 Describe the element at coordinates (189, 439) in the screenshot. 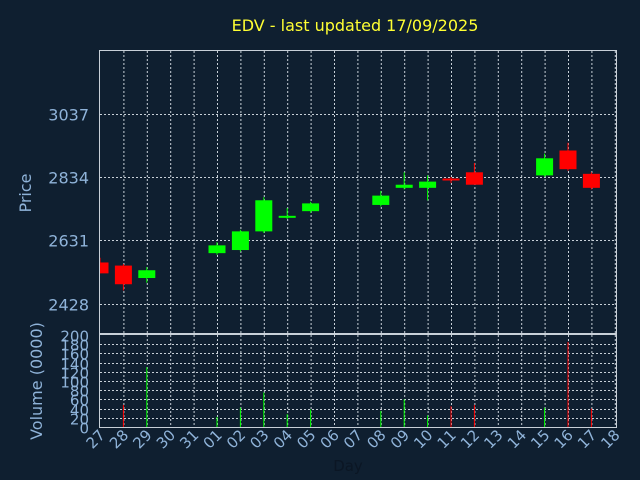

I see `x-tick-label: 31` at that location.